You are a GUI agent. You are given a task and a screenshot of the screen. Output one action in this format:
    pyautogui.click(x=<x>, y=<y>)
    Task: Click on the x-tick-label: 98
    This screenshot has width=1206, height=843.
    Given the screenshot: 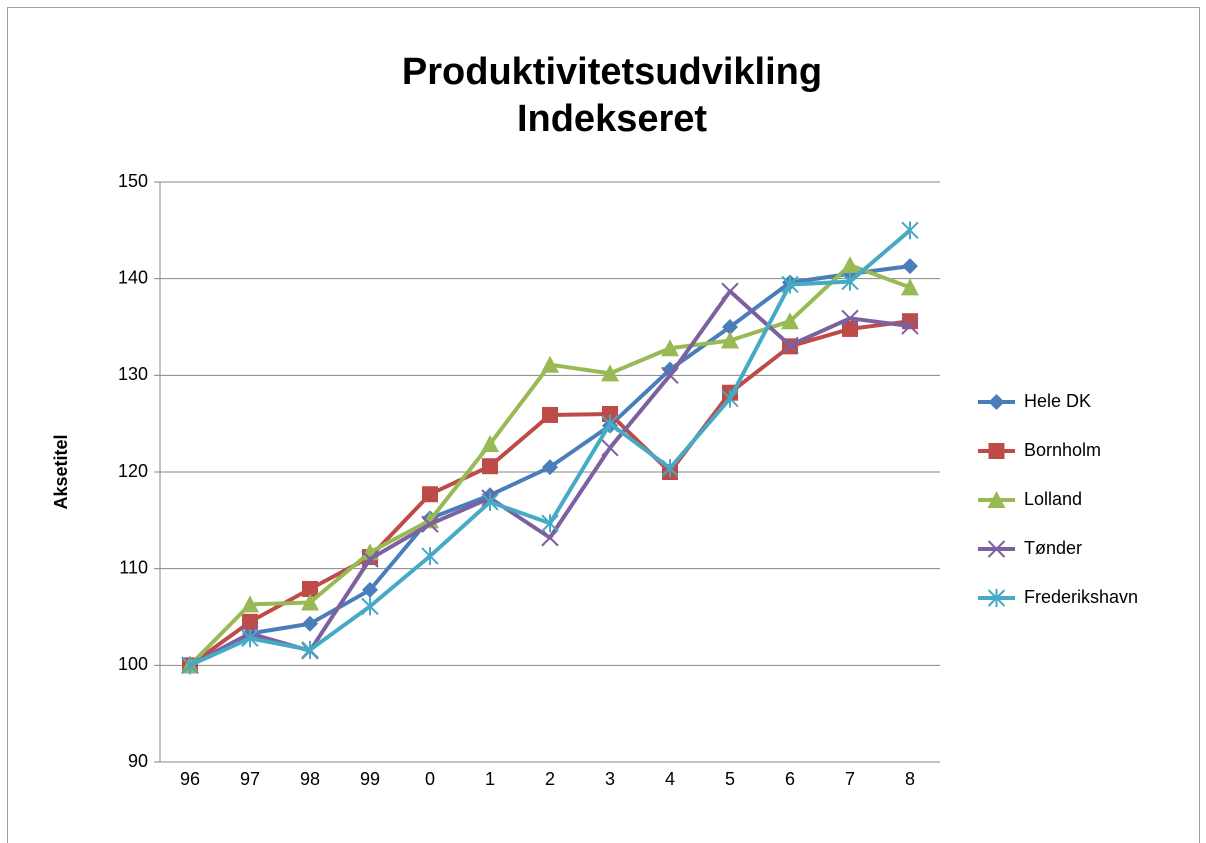 What is the action you would take?
    pyautogui.click(x=310, y=779)
    